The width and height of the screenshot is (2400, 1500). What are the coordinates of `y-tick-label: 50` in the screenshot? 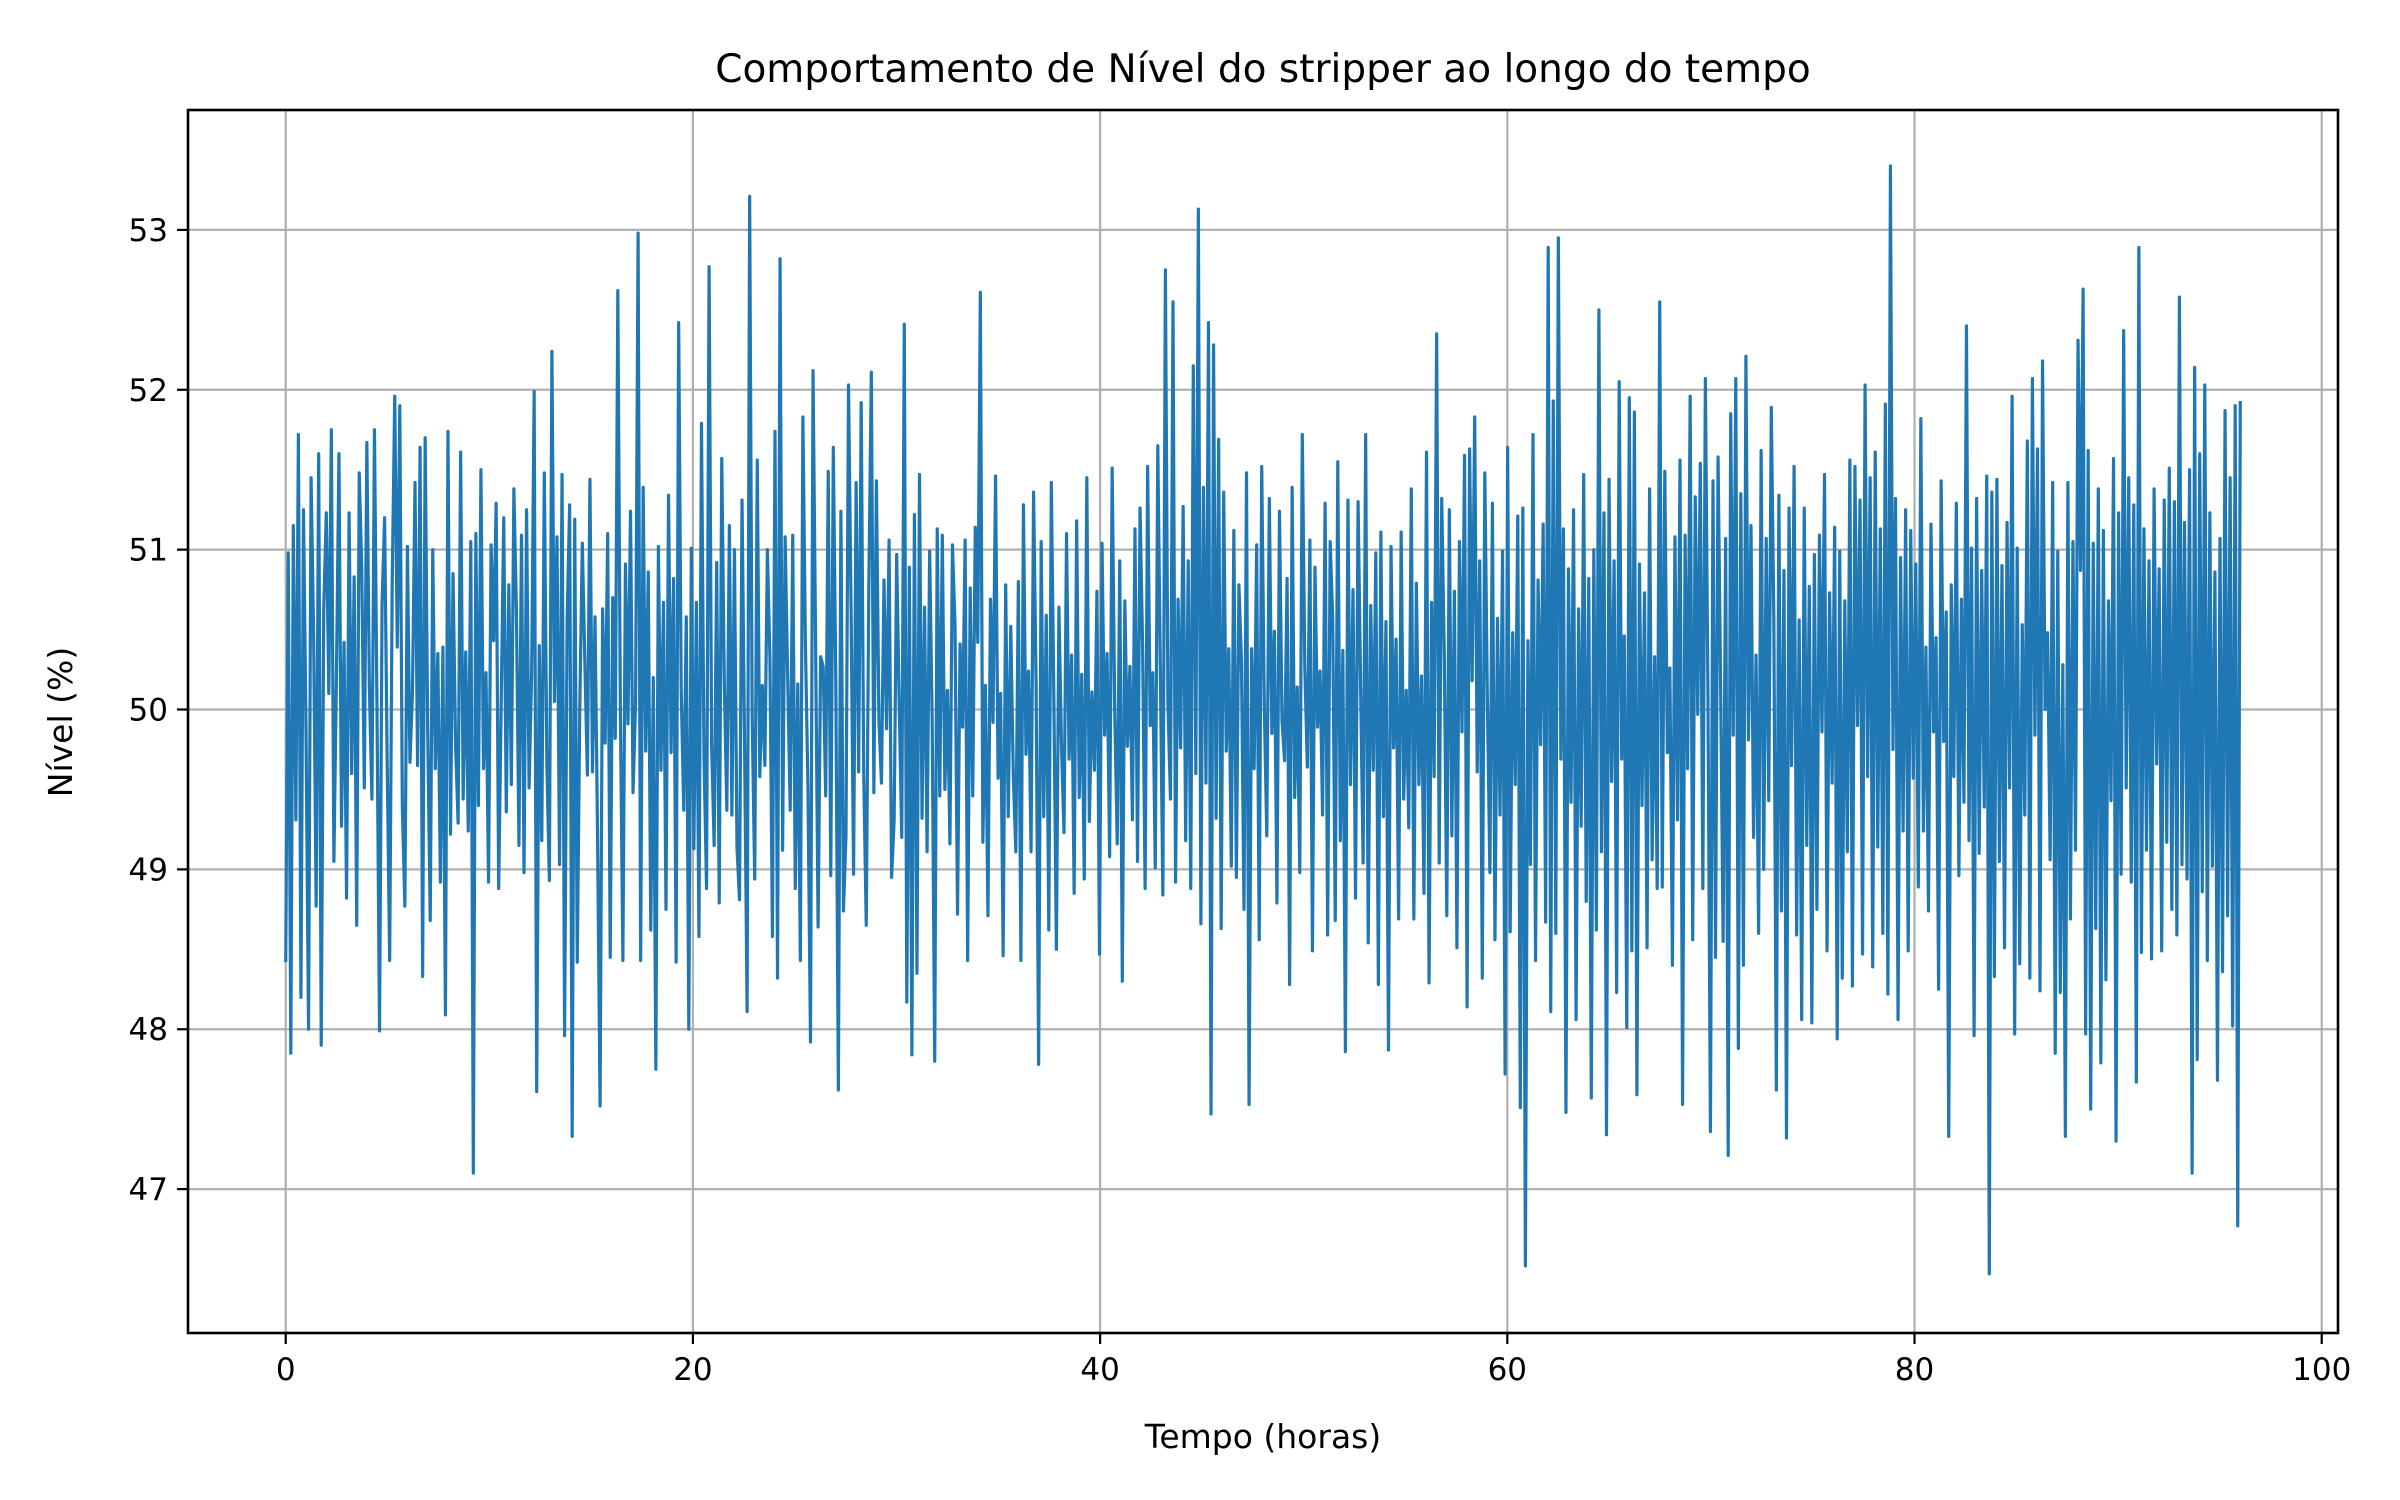 It's located at (148, 711).